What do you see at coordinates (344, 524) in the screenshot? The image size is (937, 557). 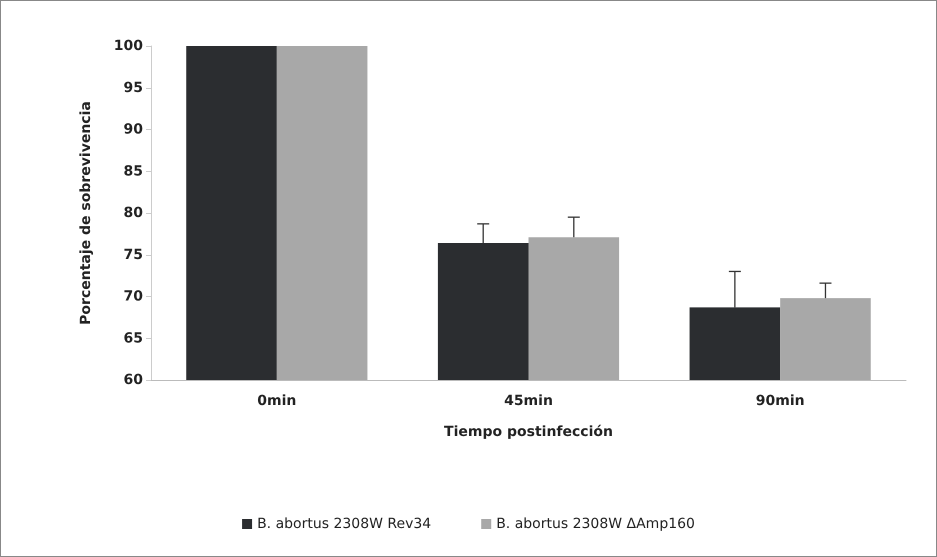 I see `legend-label: B. abortus 2308W Rev34` at bounding box center [344, 524].